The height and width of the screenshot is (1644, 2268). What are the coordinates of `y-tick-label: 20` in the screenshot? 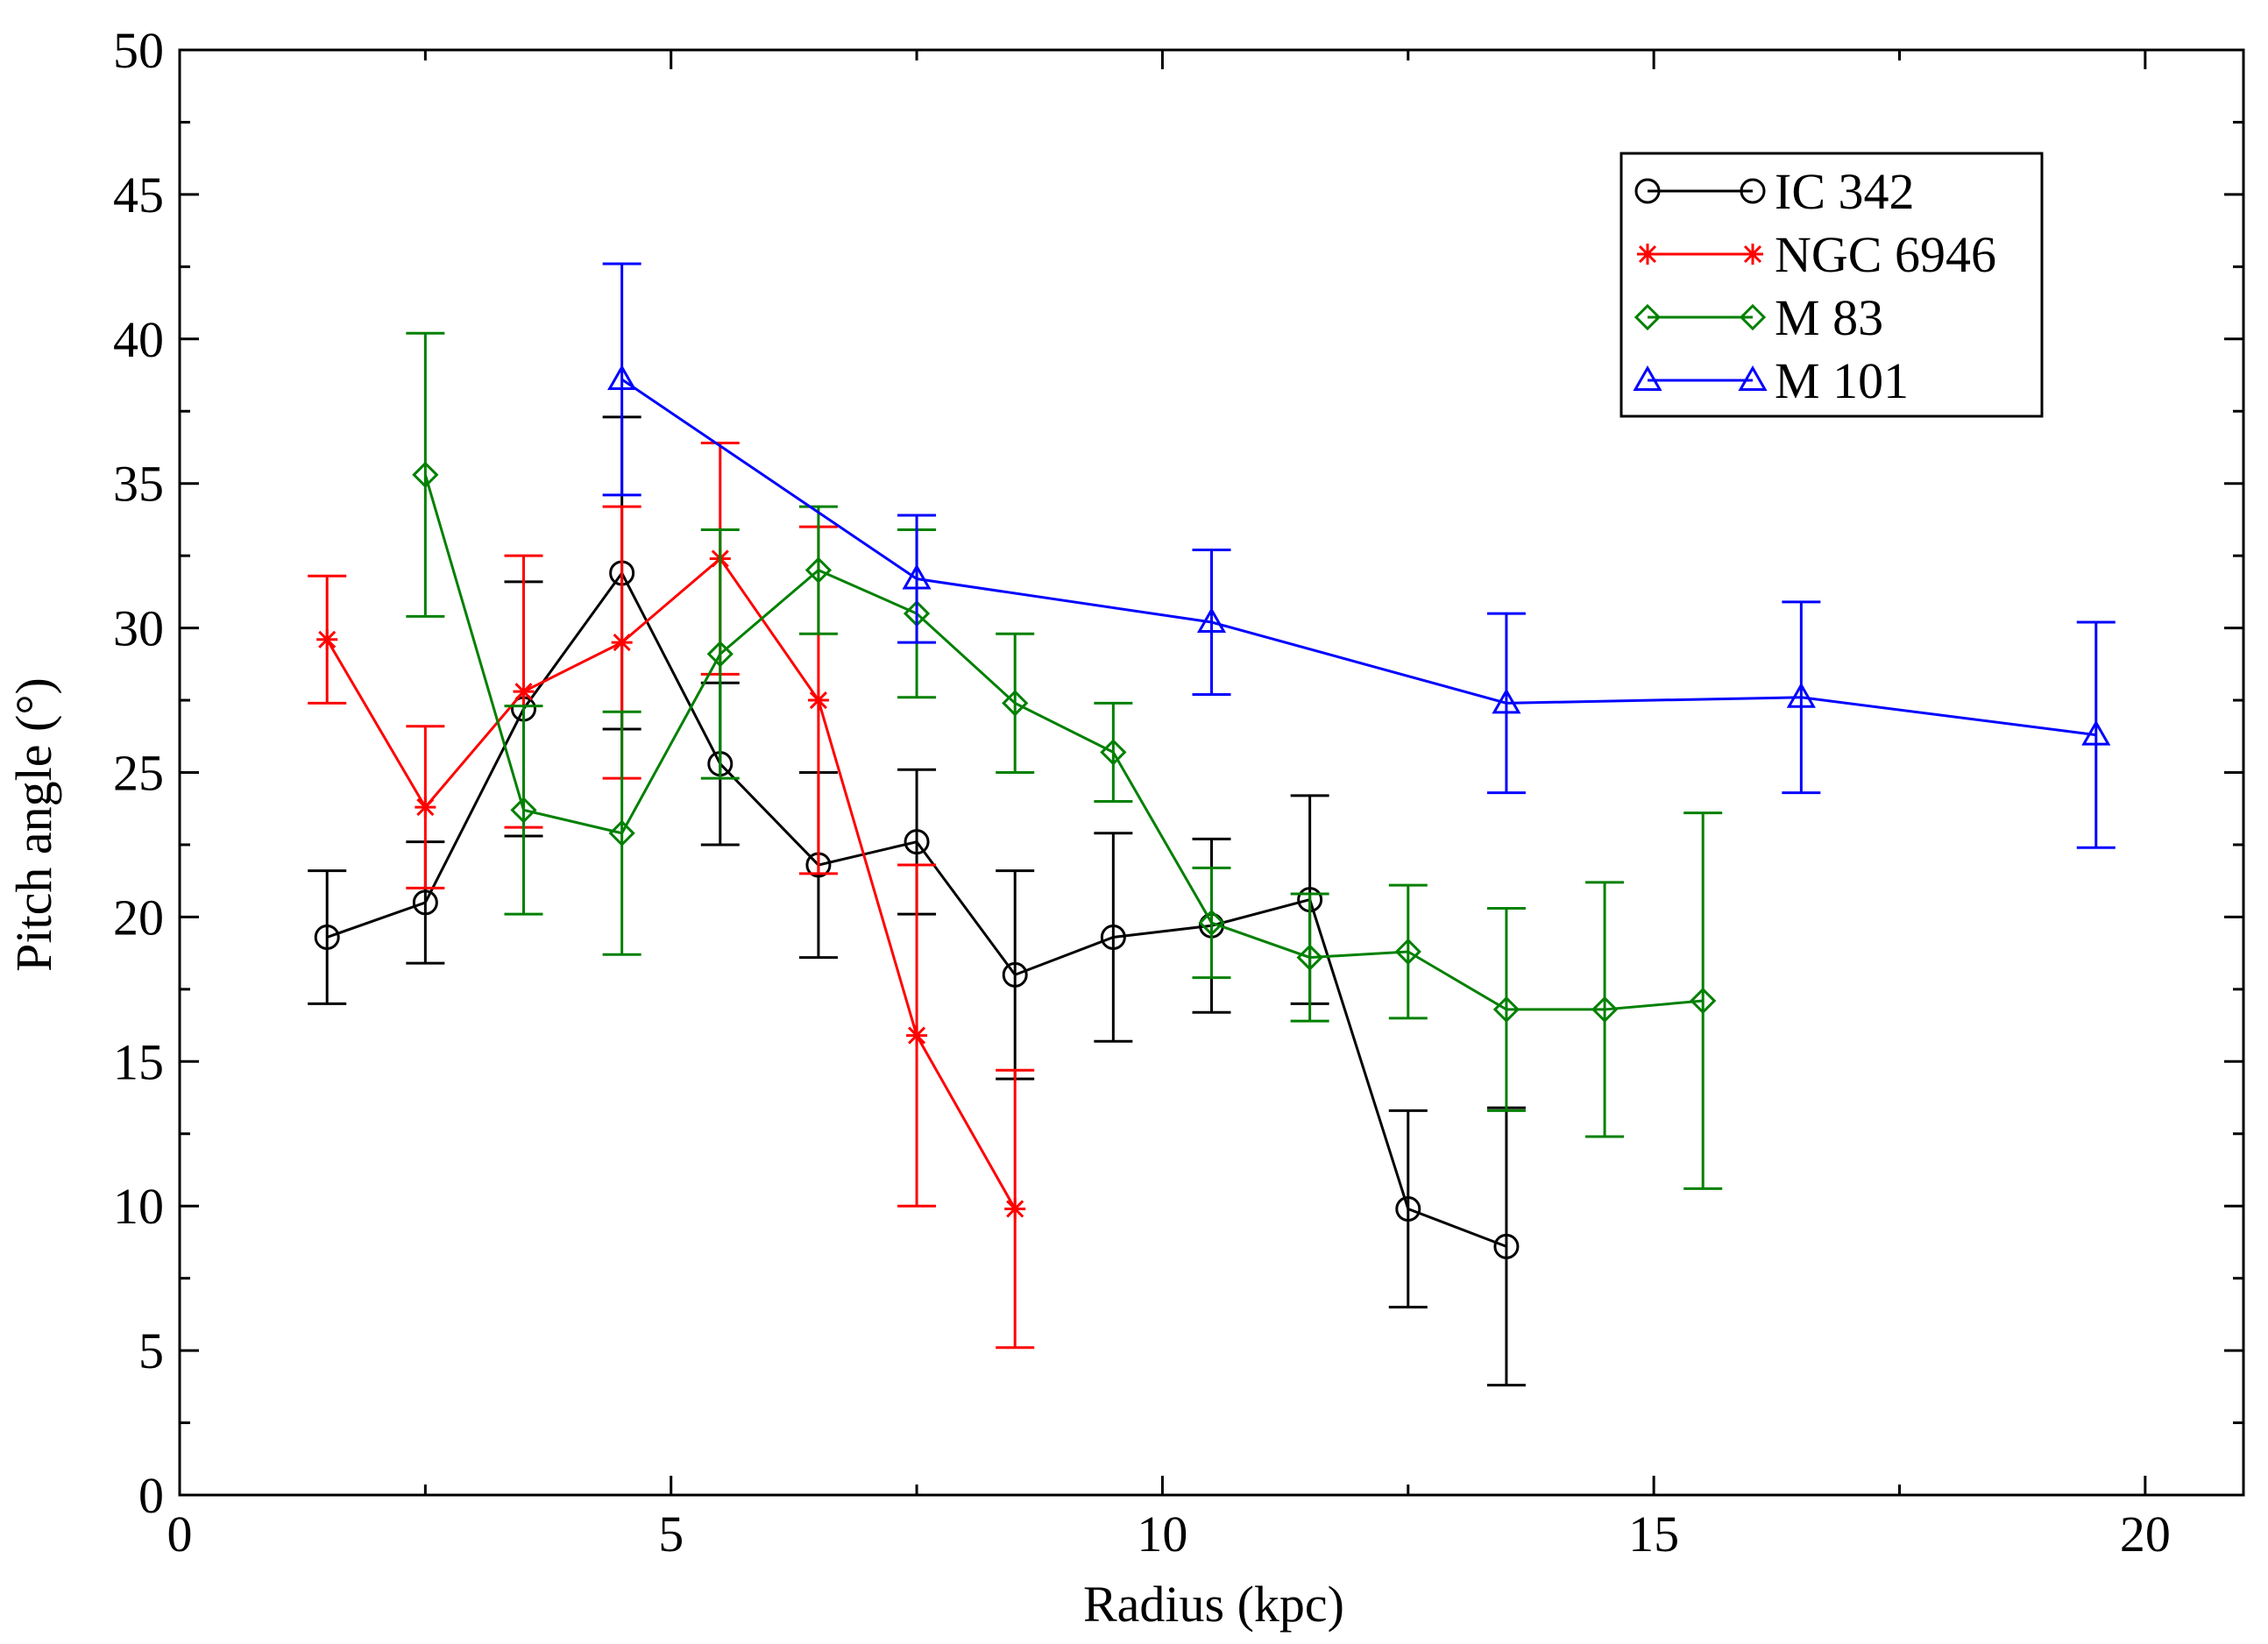 It's located at (138, 917).